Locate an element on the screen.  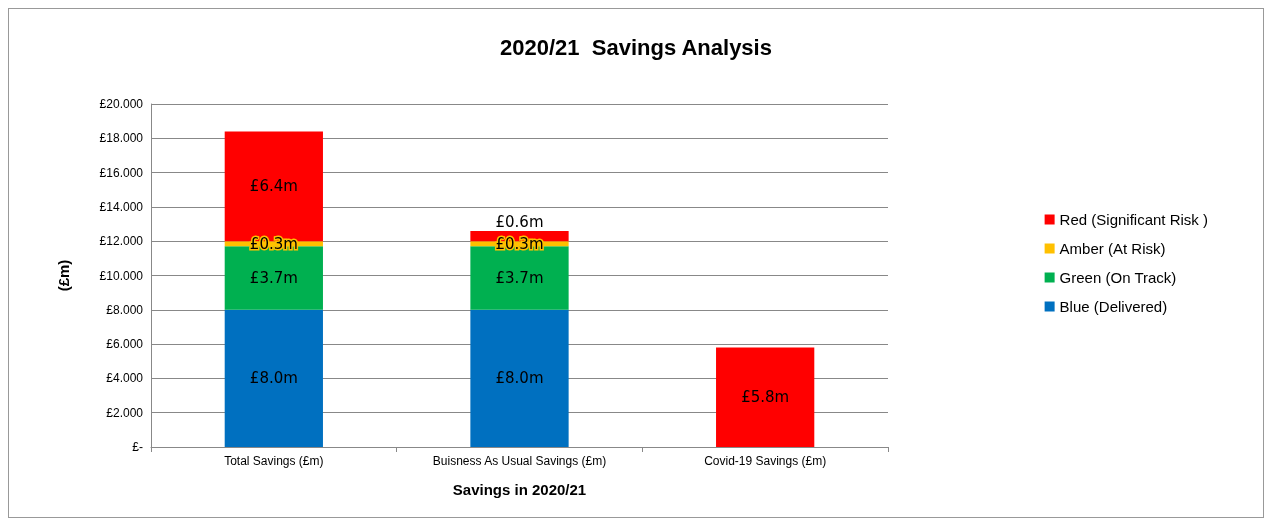
x-tick-label: Total Savings (£m) is located at coordinates (274, 461).